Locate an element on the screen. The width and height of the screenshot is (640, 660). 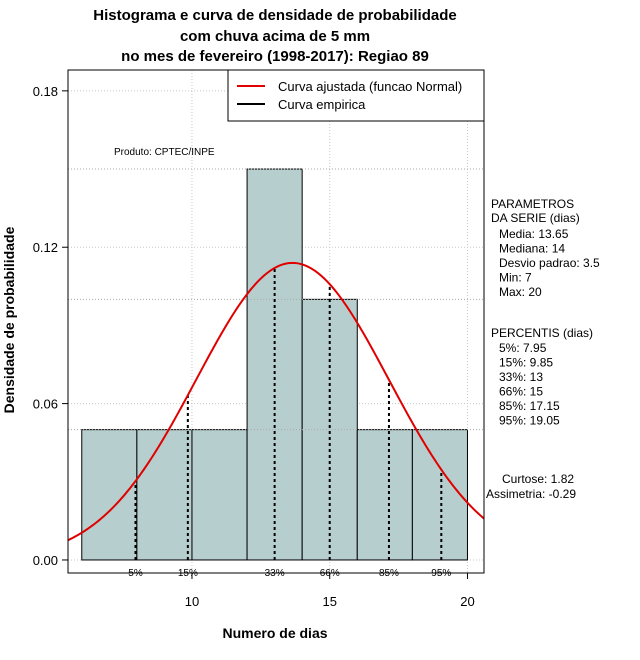
parameter-line: Min: 7 is located at coordinates (515, 278).